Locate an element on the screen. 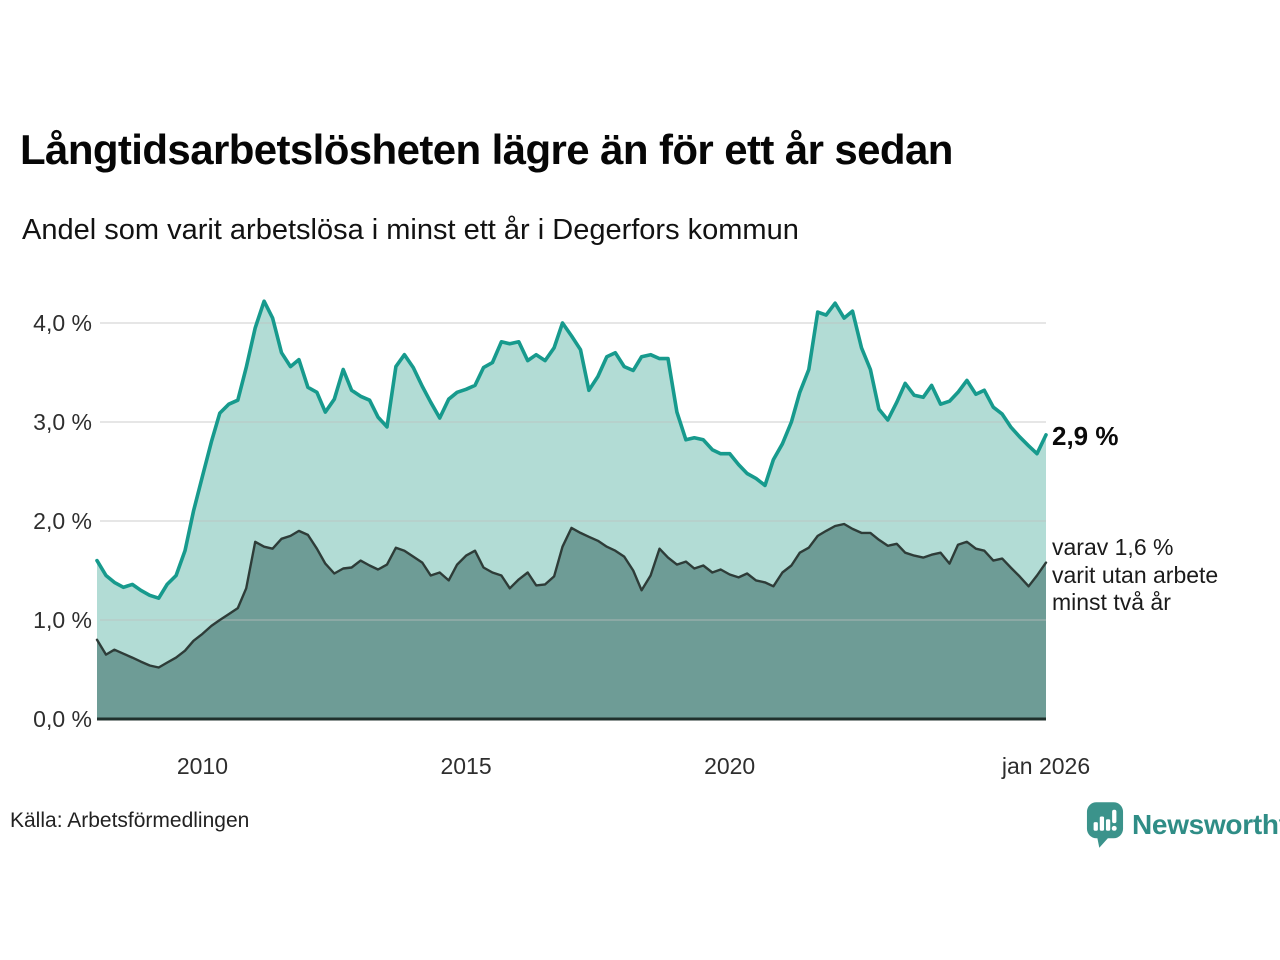 The height and width of the screenshot is (960, 1280). two-year-note-line1: varav 1,6 % is located at coordinates (1113, 547).